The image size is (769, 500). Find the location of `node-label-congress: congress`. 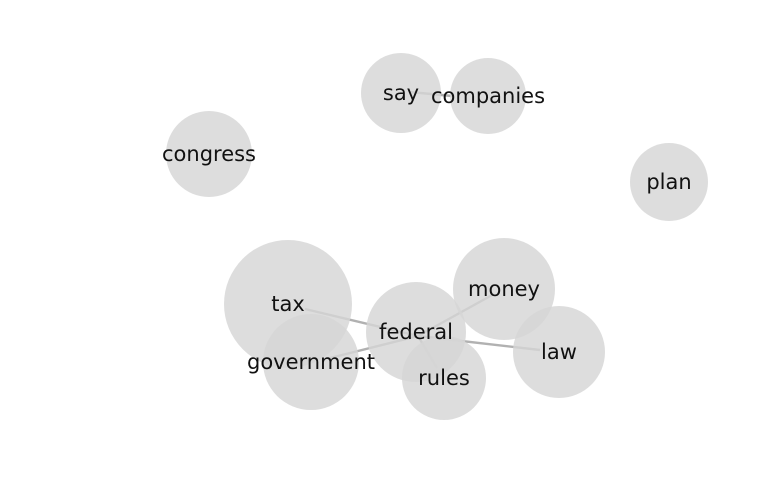

node-label-congress: congress is located at coordinates (209, 154).